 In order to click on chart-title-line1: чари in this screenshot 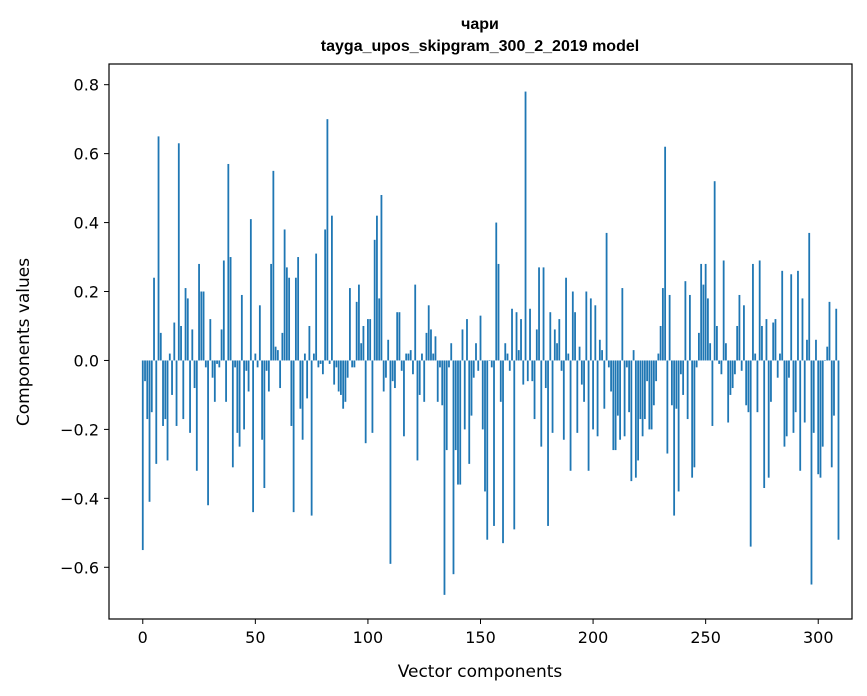, I will do `click(480, 24)`.